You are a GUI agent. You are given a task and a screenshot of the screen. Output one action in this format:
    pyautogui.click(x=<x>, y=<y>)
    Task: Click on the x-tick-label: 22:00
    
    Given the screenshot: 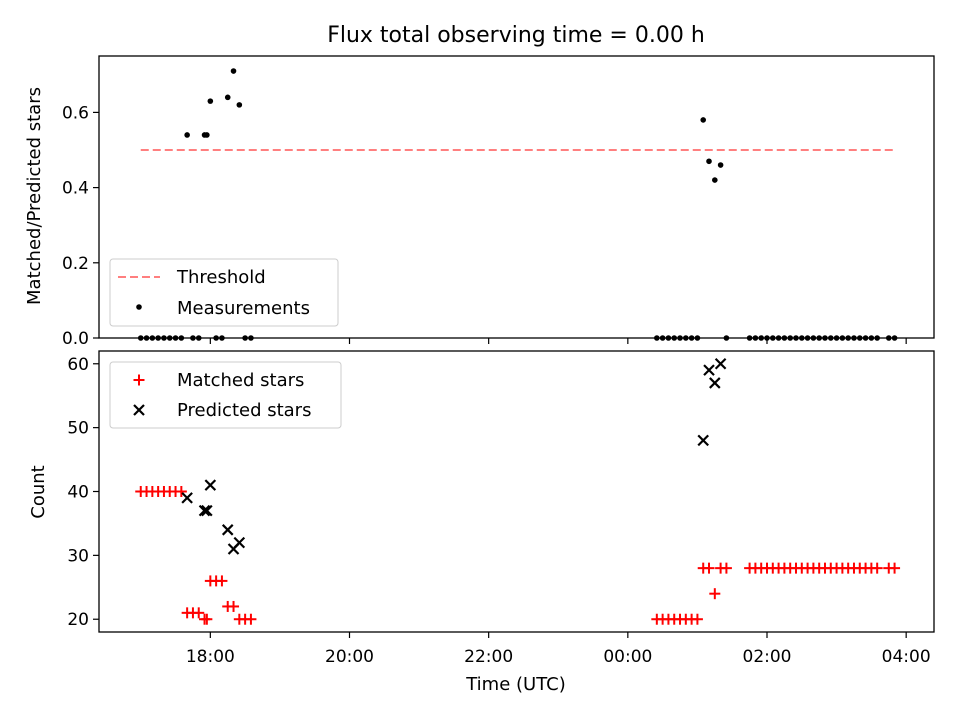 What is the action you would take?
    pyautogui.click(x=488, y=657)
    